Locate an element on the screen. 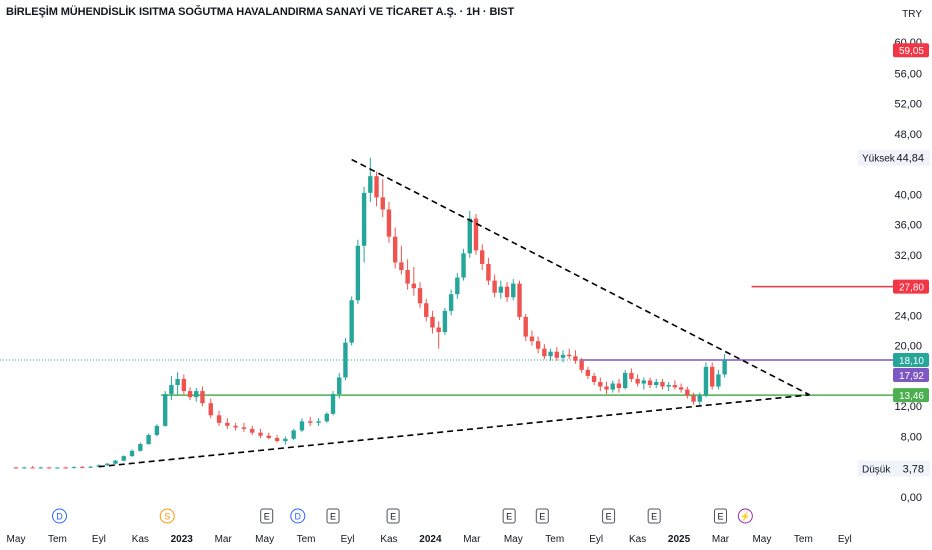 This screenshot has height=550, width=932. y-tick-label: 48,00 is located at coordinates (908, 135).